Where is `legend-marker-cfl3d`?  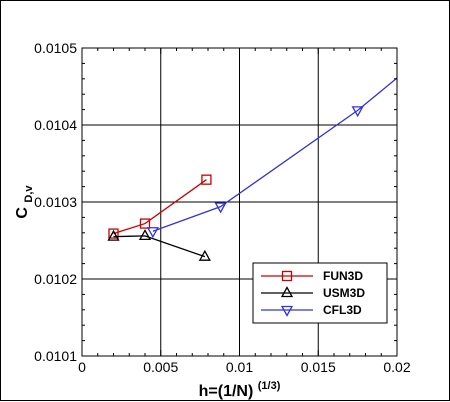 legend-marker-cfl3d is located at coordinates (287, 311).